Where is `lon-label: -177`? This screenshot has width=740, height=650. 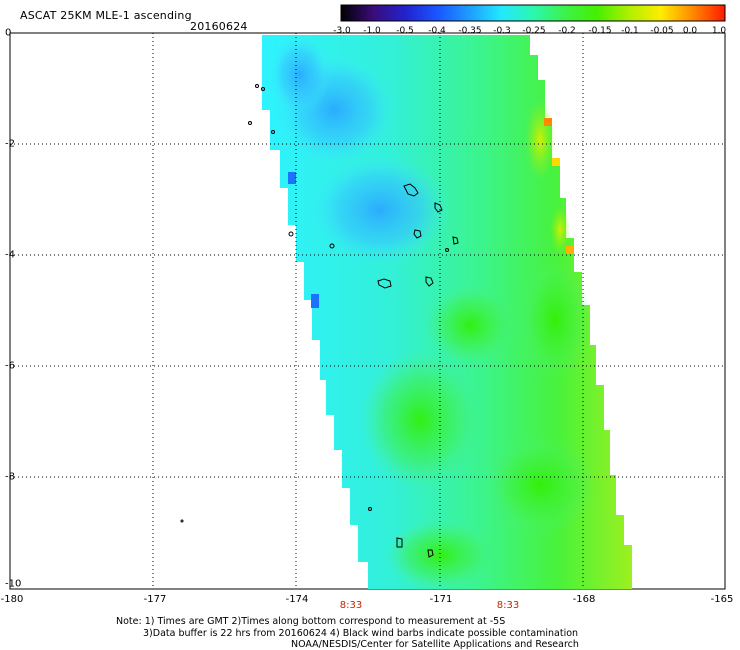 lon-label: -177 is located at coordinates (155, 599).